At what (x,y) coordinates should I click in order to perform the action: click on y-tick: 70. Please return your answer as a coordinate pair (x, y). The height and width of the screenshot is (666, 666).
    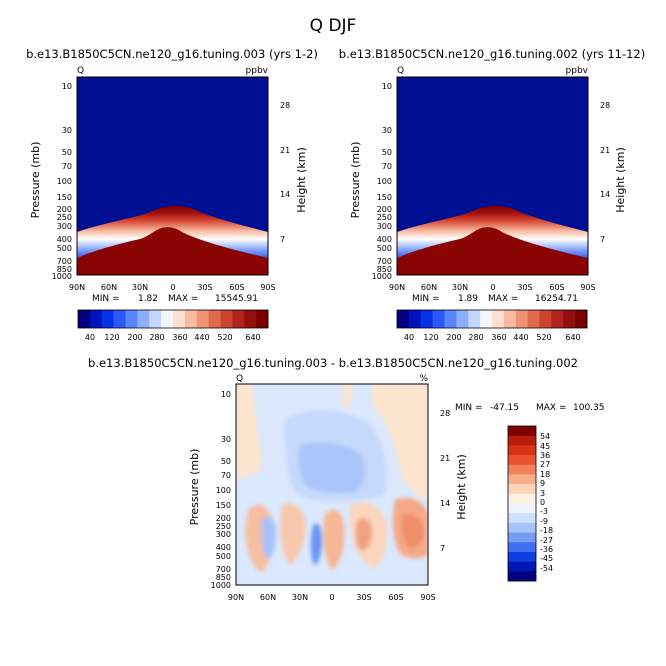
    Looking at the image, I should click on (226, 475).